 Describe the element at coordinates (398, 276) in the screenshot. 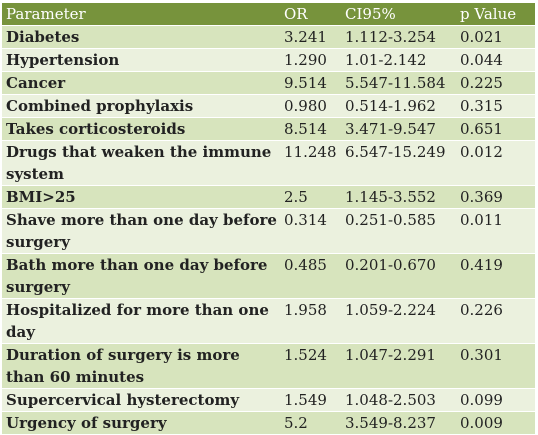

I see `cell-ci: 0.201-0.670` at that location.